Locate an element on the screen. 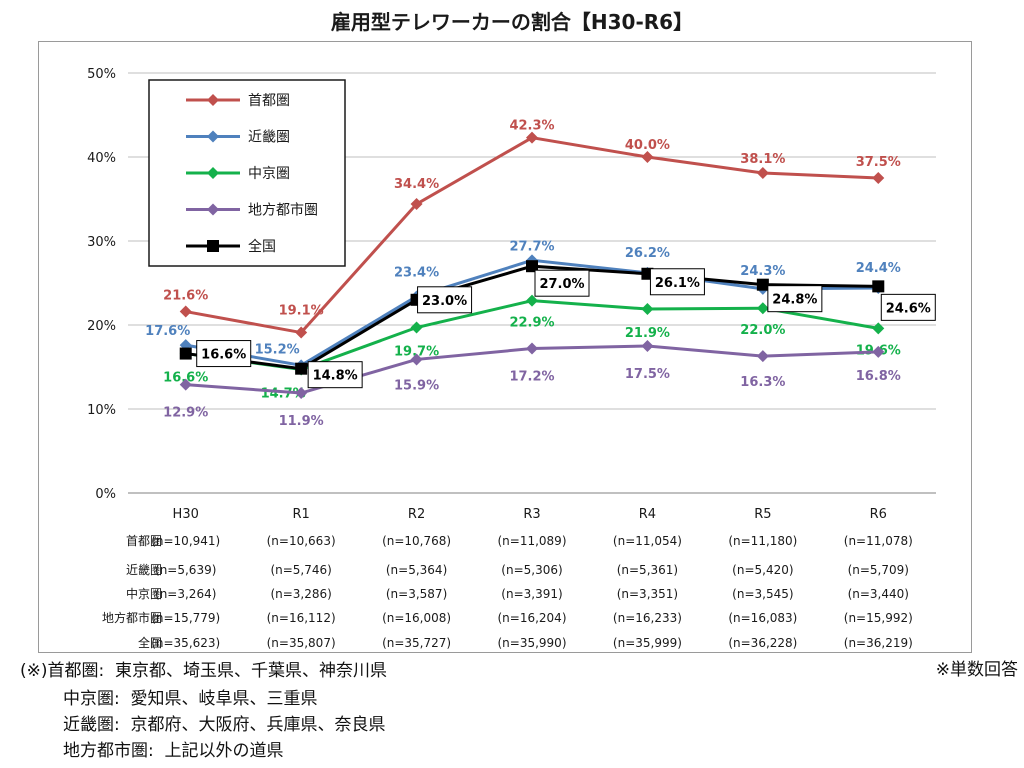 The image size is (1024, 768). y-tick-label: 50% is located at coordinates (101, 74).